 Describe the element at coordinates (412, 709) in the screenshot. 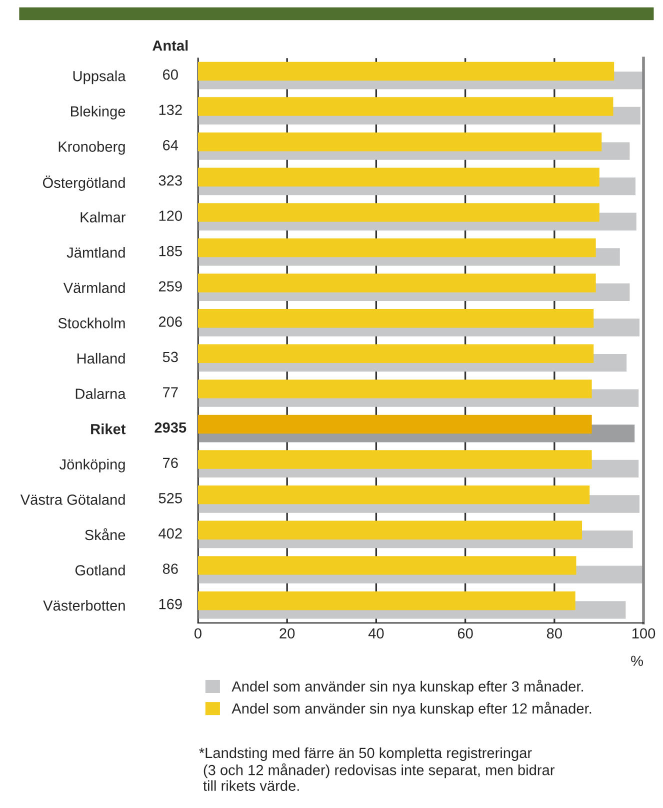

I see `legend-label: Andel som använder sin nya kunskap efter 12 månader.` at that location.